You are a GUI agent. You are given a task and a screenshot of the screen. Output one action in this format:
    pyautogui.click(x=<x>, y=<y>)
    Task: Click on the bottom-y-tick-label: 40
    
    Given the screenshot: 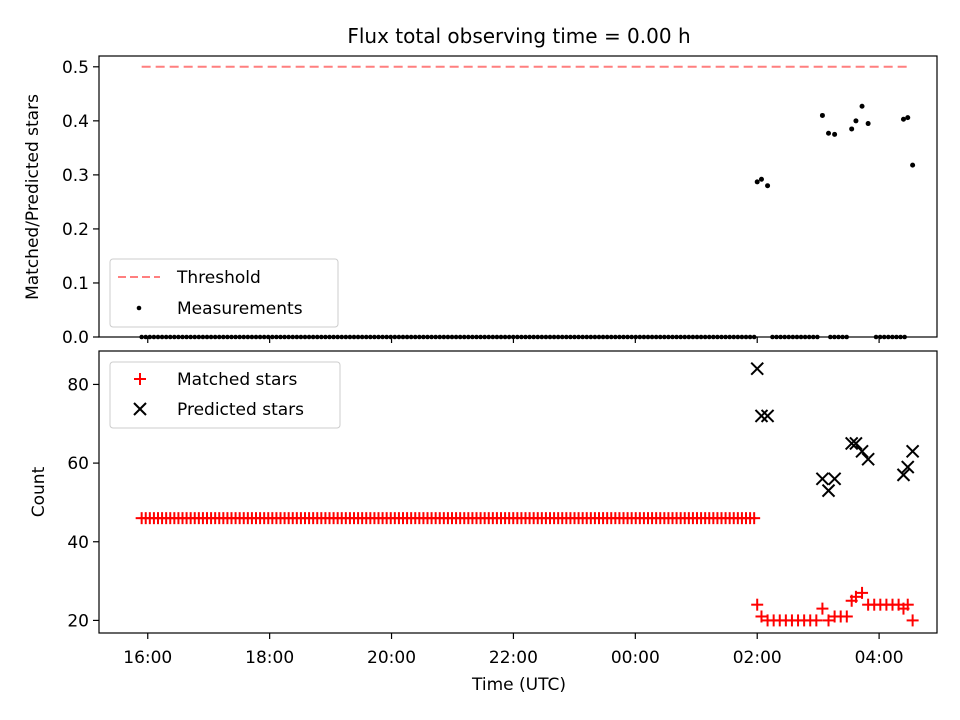 What is the action you would take?
    pyautogui.click(x=78, y=543)
    